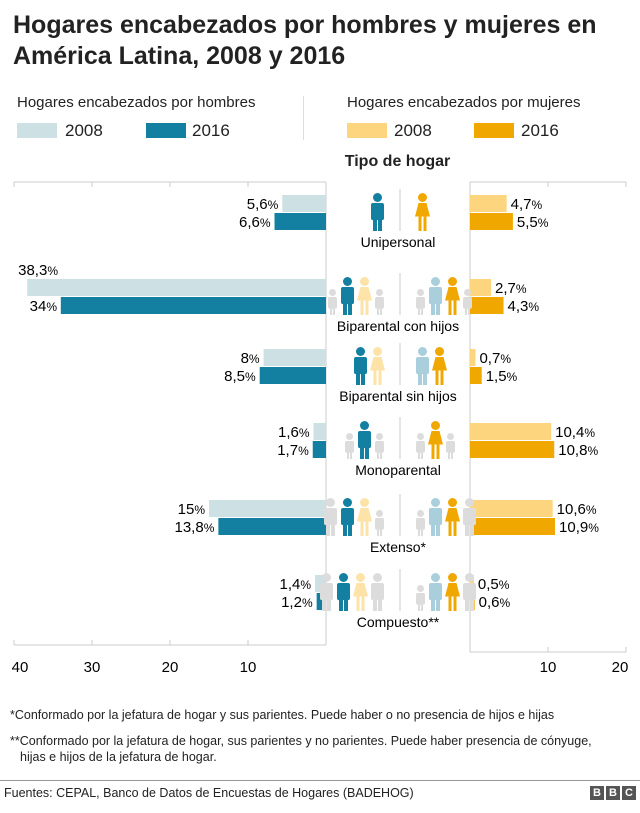  What do you see at coordinates (293, 450) in the screenshot?
I see `data-label: 1,7%` at bounding box center [293, 450].